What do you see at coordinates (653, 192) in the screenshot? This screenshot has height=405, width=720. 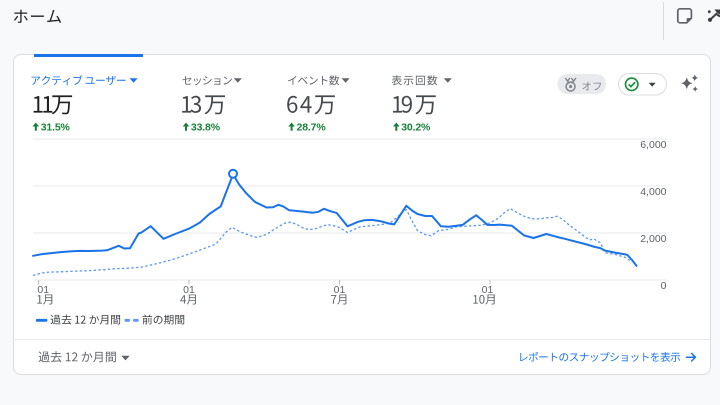 I see `svg-text: 4,000` at bounding box center [653, 192].